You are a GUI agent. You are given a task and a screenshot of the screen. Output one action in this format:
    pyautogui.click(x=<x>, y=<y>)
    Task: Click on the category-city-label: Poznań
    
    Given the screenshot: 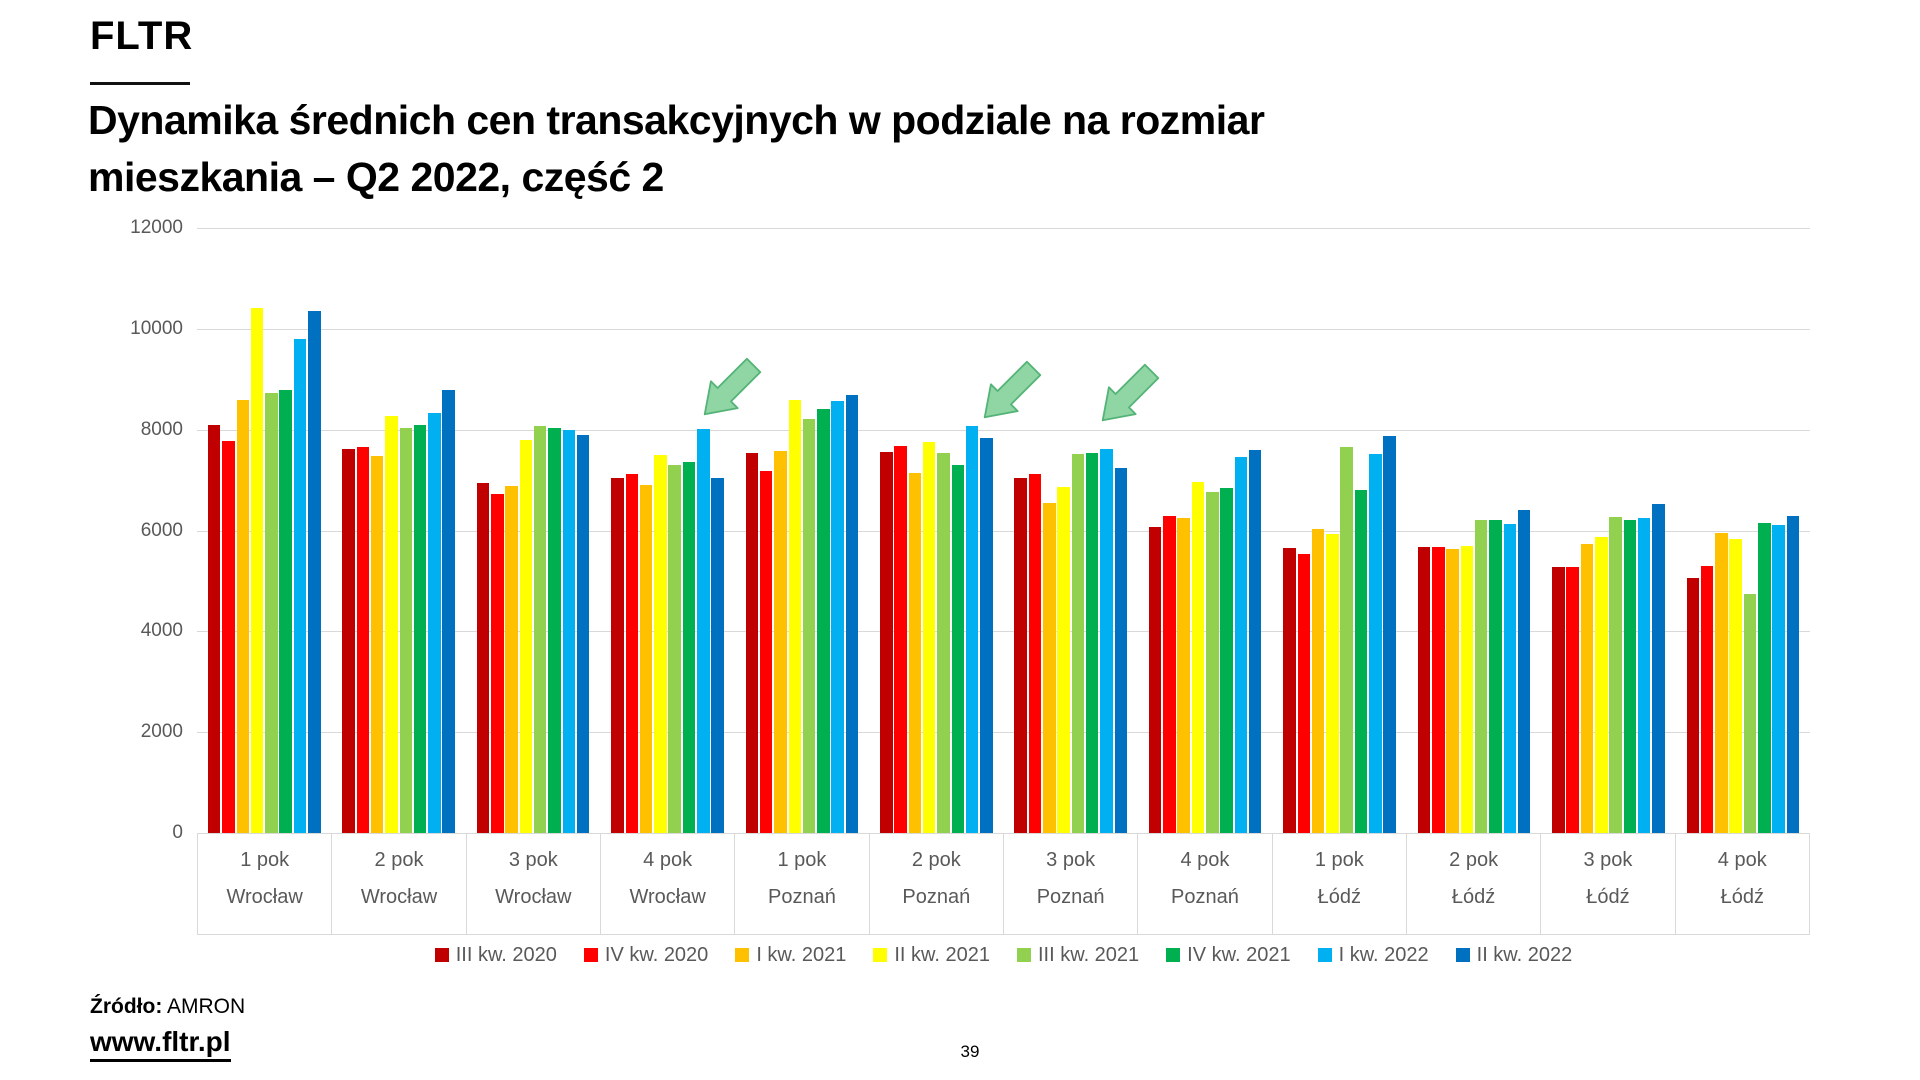 What is the action you would take?
    pyautogui.click(x=1205, y=897)
    